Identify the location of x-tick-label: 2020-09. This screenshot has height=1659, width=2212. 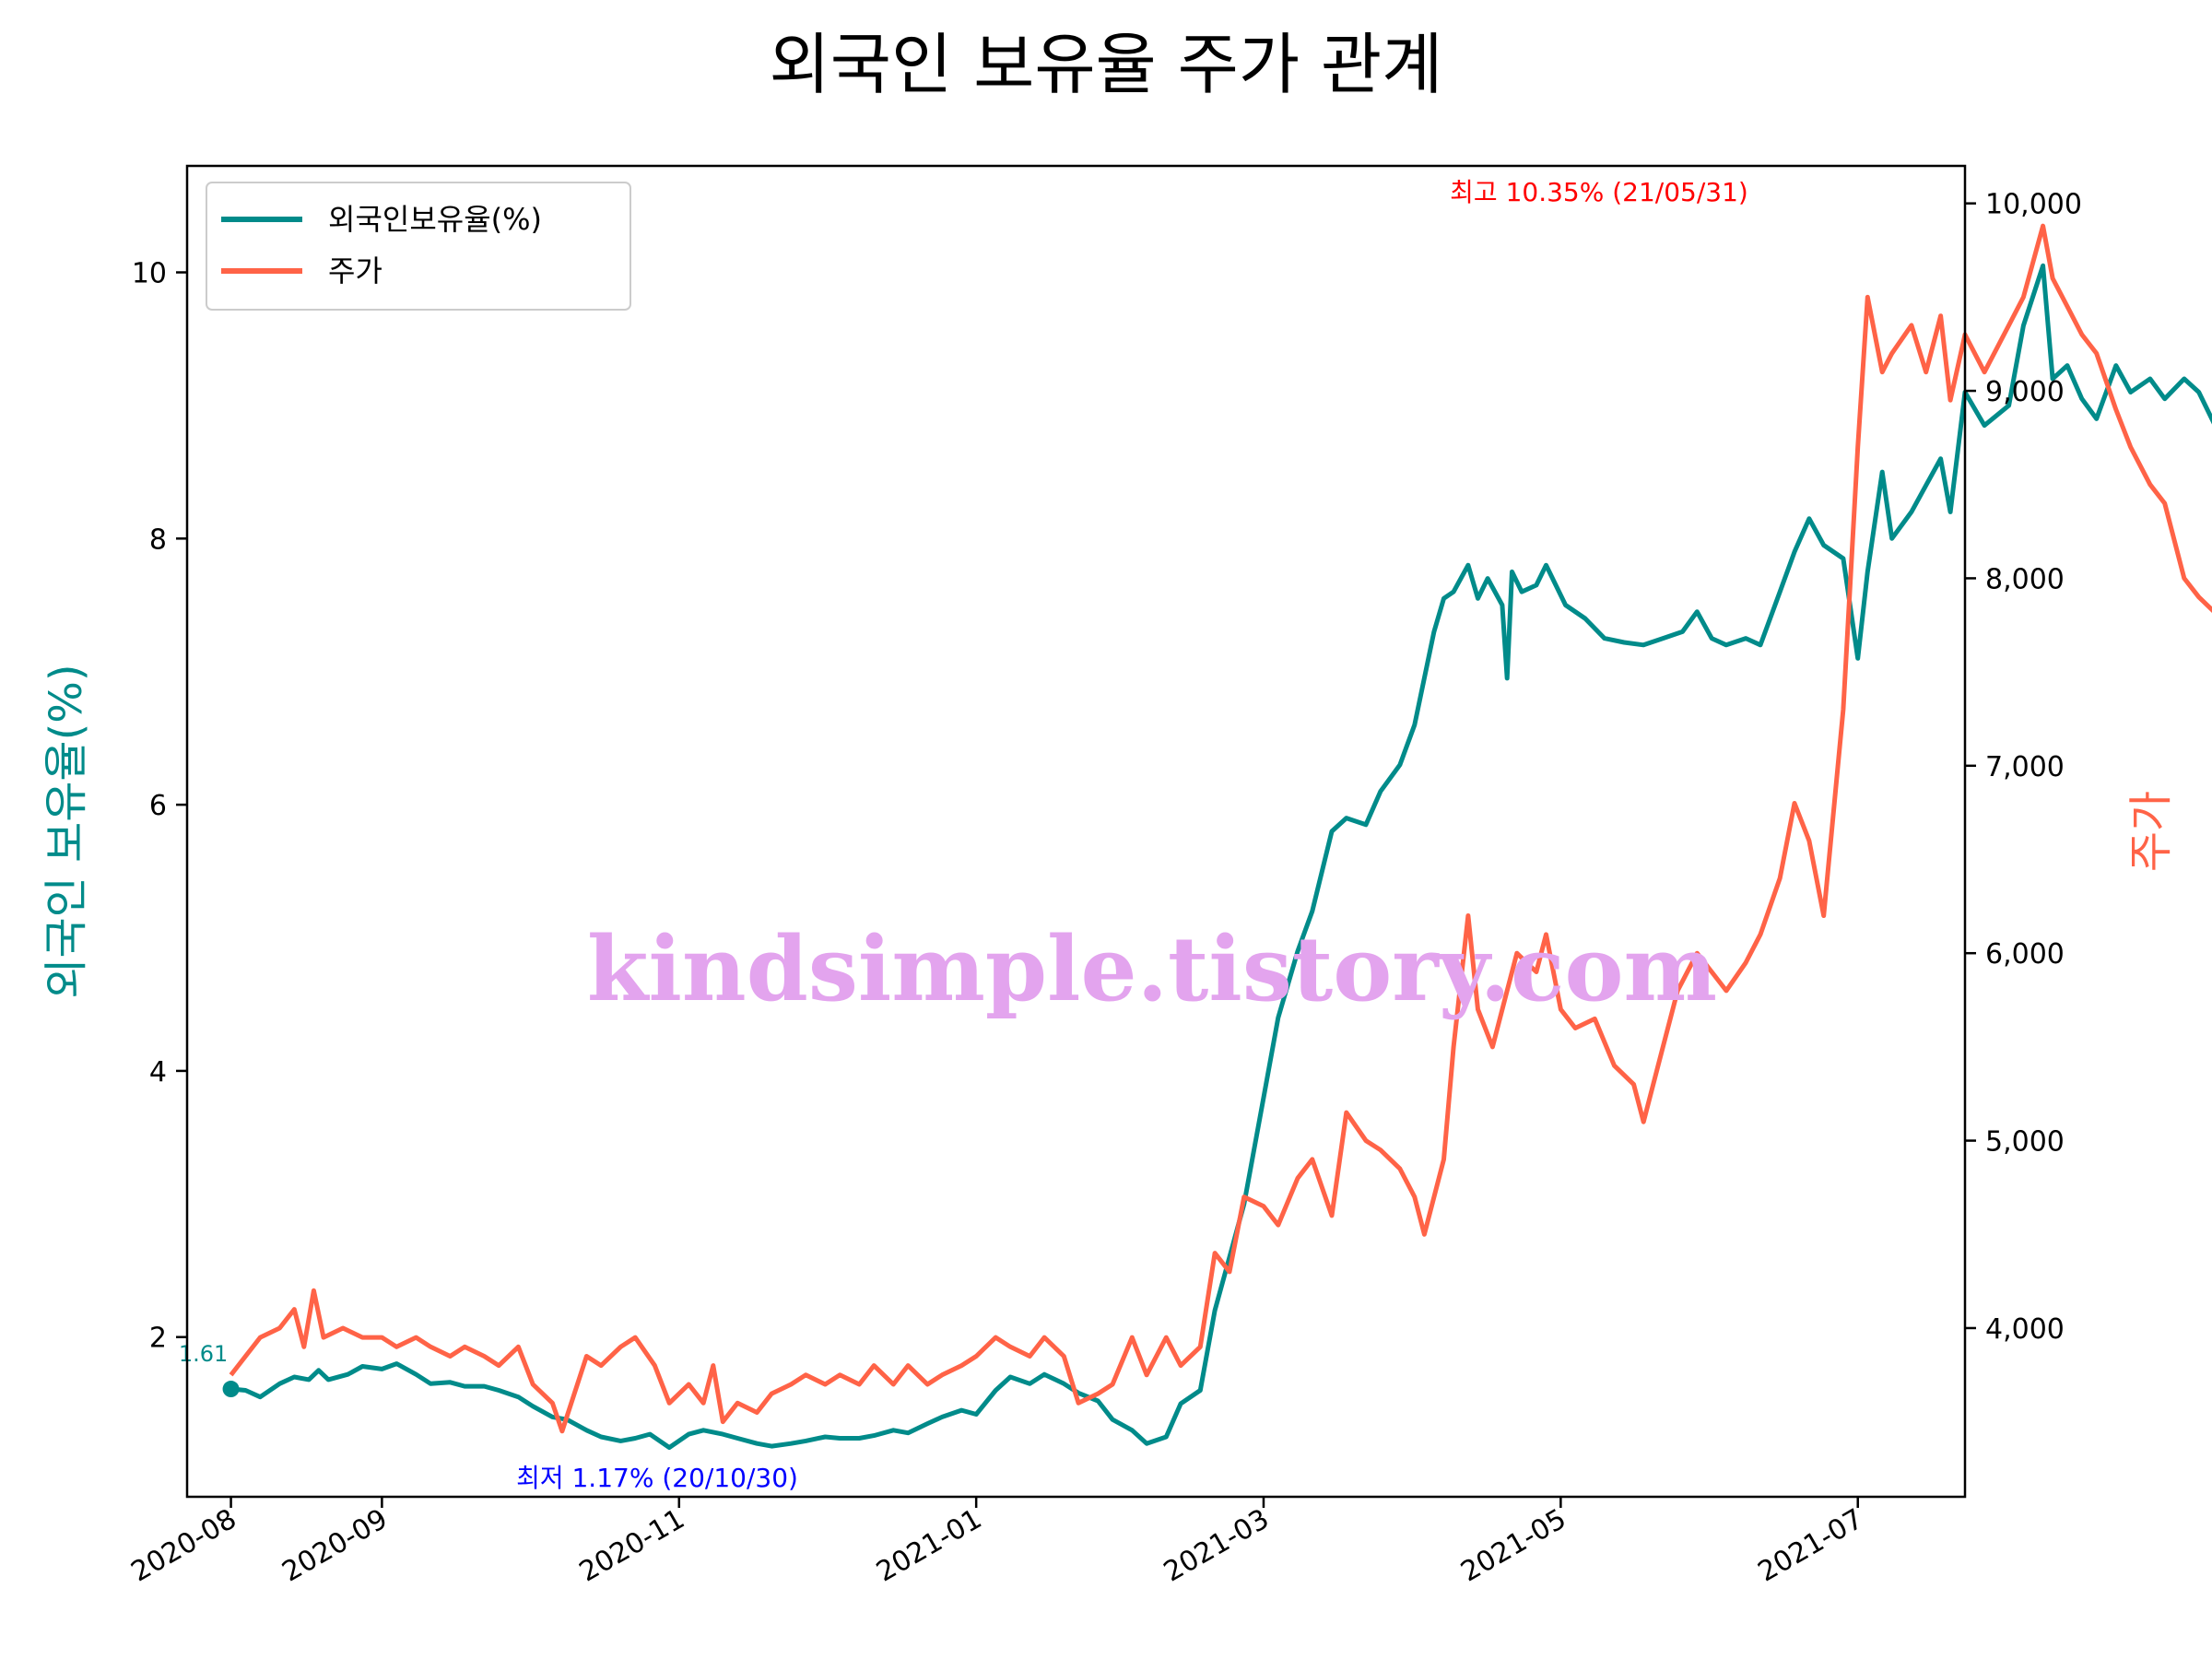
(334, 1546).